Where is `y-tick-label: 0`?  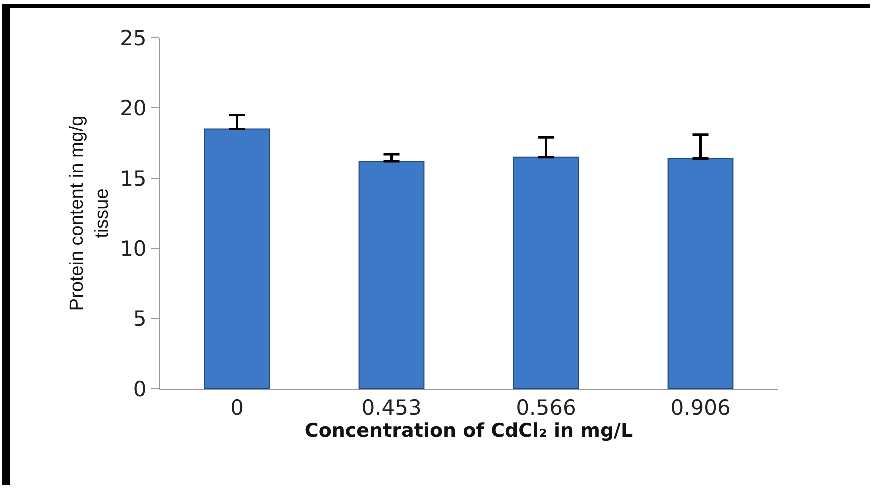
y-tick-label: 0 is located at coordinates (140, 389).